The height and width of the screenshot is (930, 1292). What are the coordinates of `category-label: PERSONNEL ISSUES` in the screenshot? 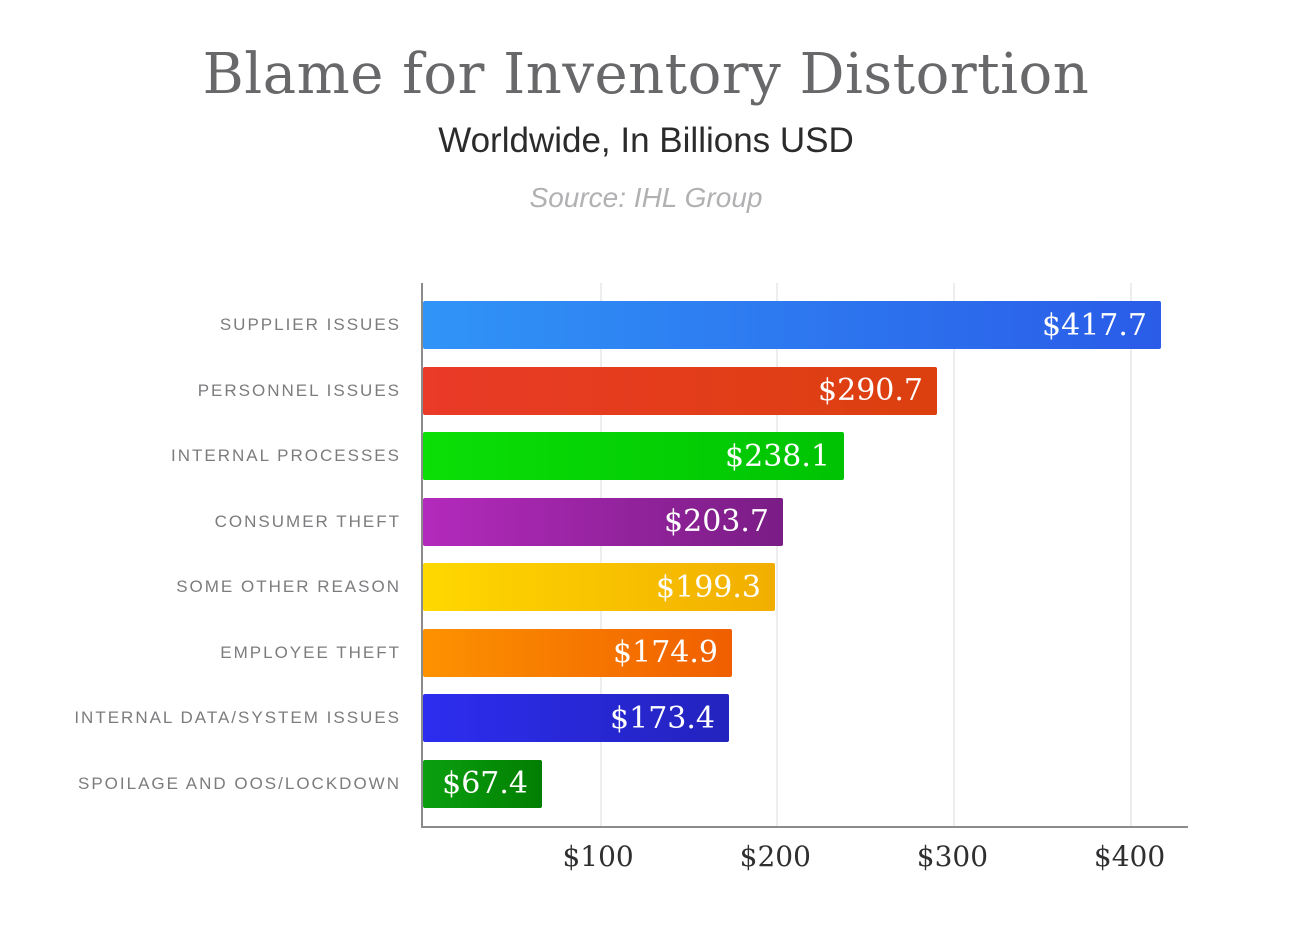 It's located at (299, 390).